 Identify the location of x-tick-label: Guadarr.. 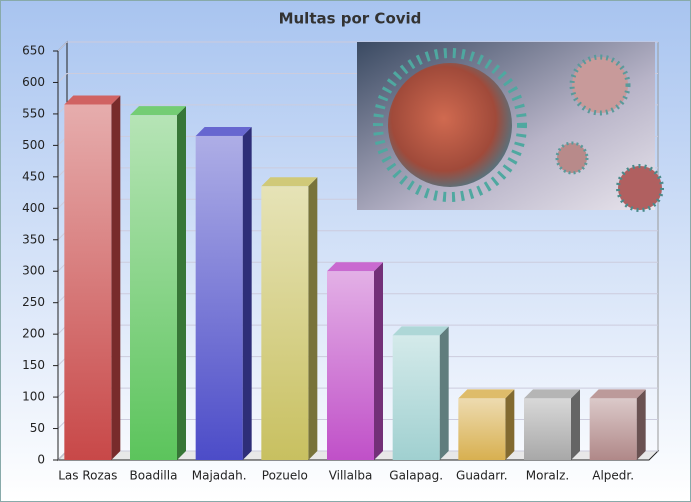
(482, 476).